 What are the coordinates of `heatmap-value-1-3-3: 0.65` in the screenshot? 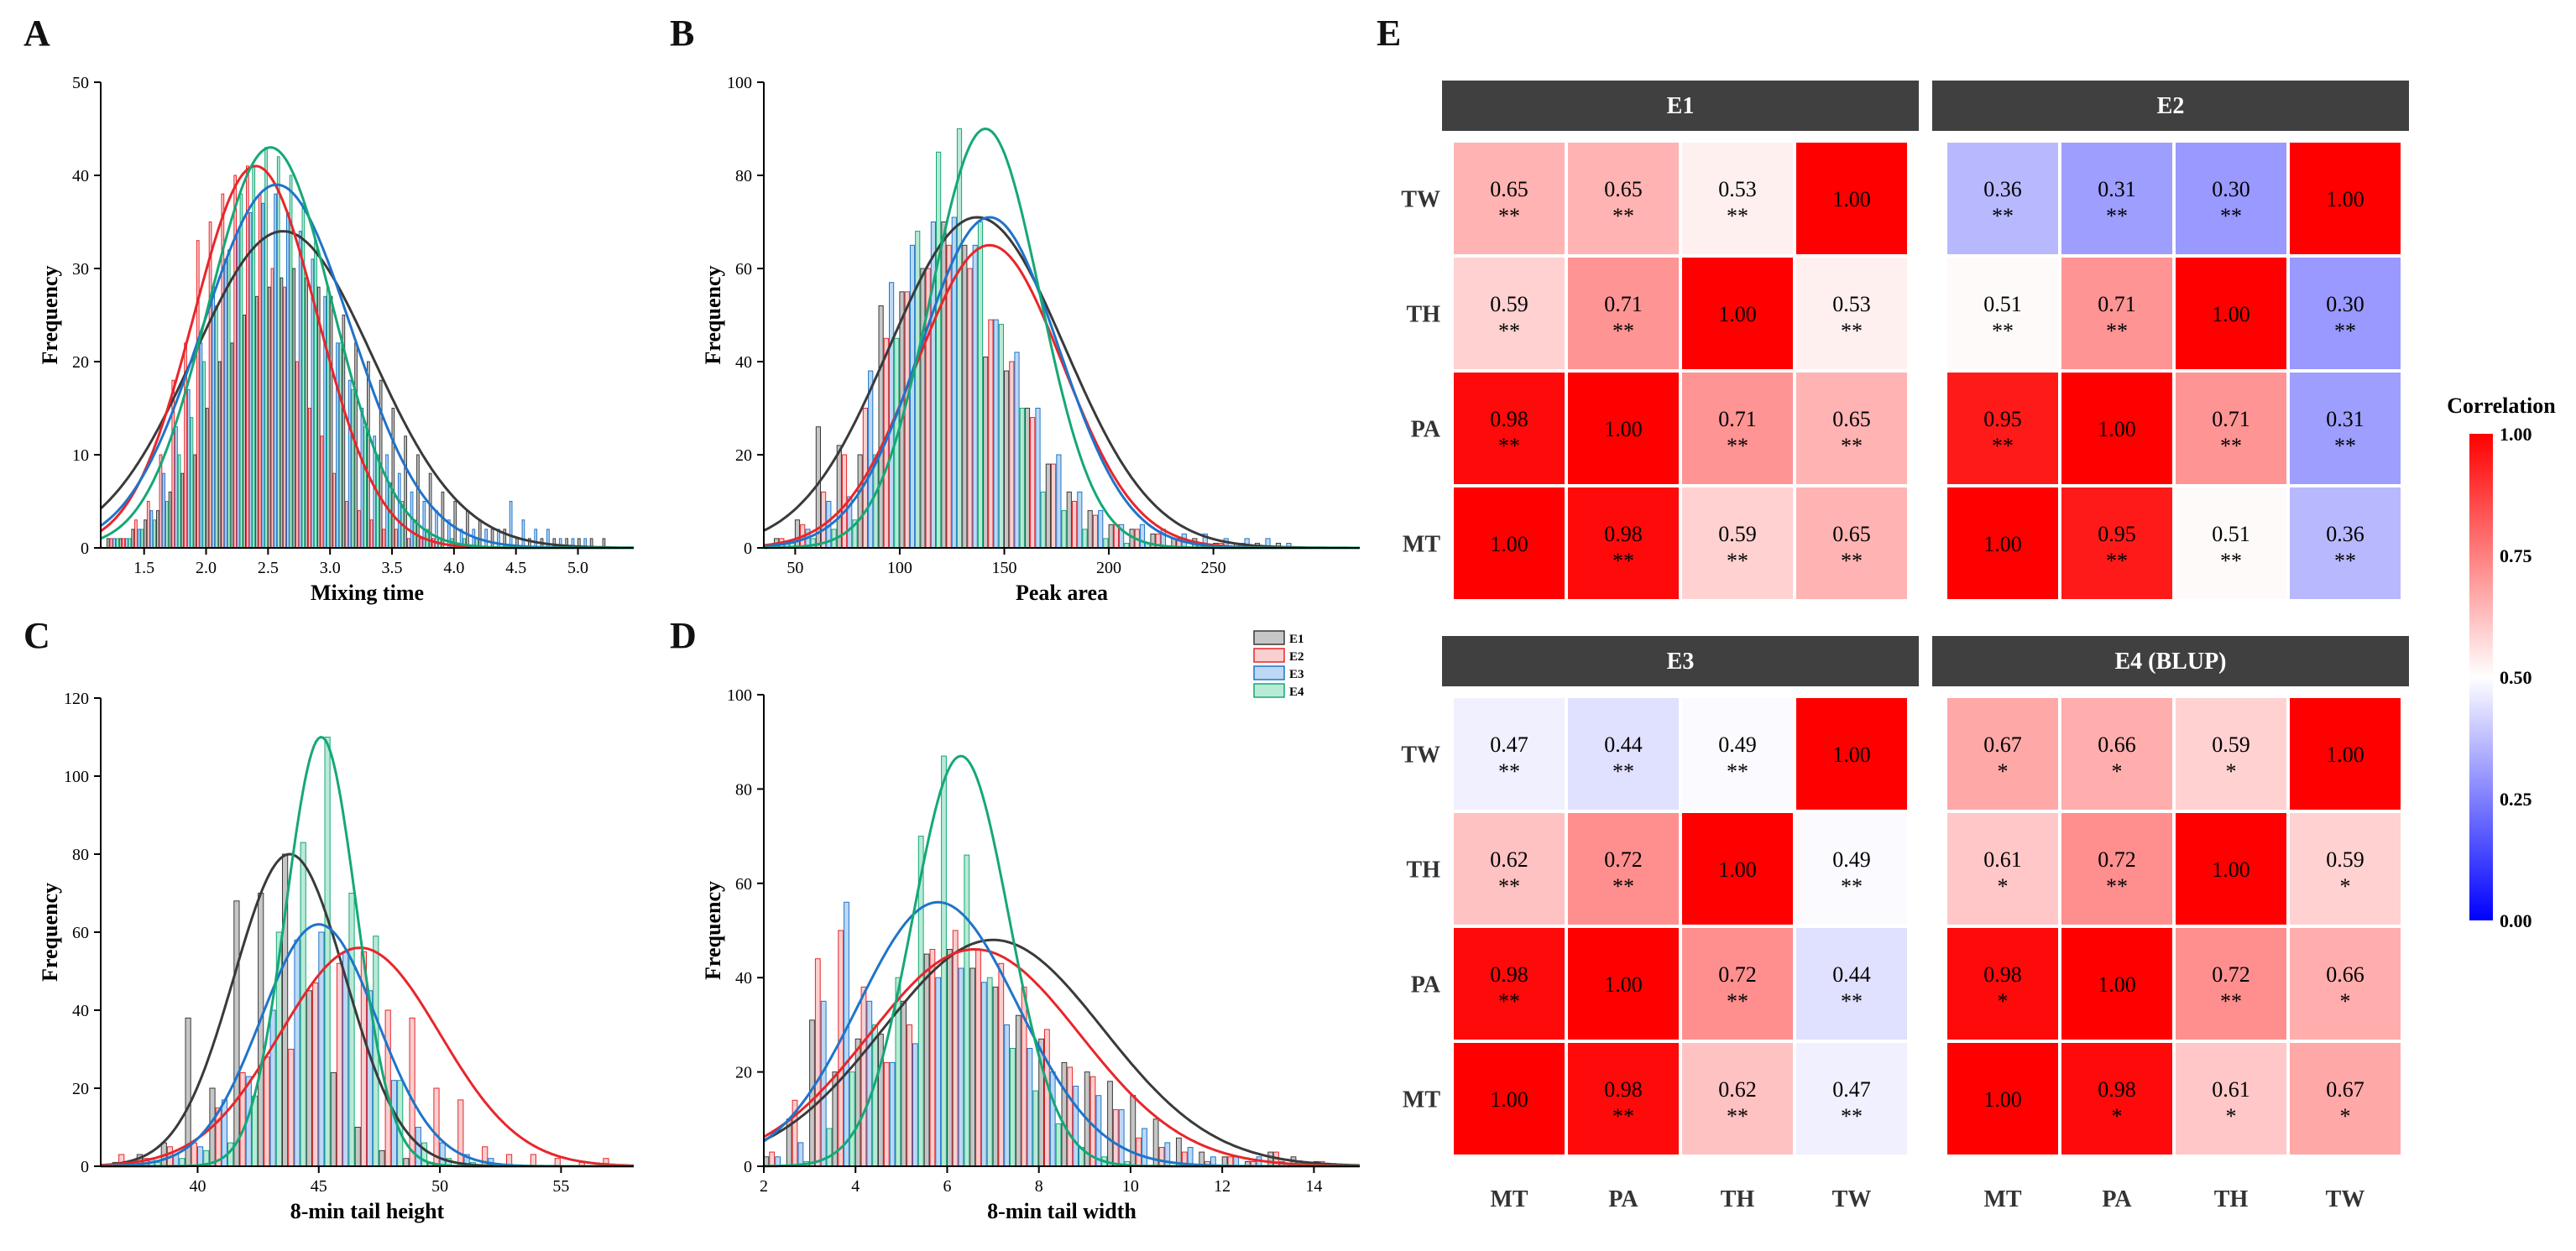 It's located at (1851, 534).